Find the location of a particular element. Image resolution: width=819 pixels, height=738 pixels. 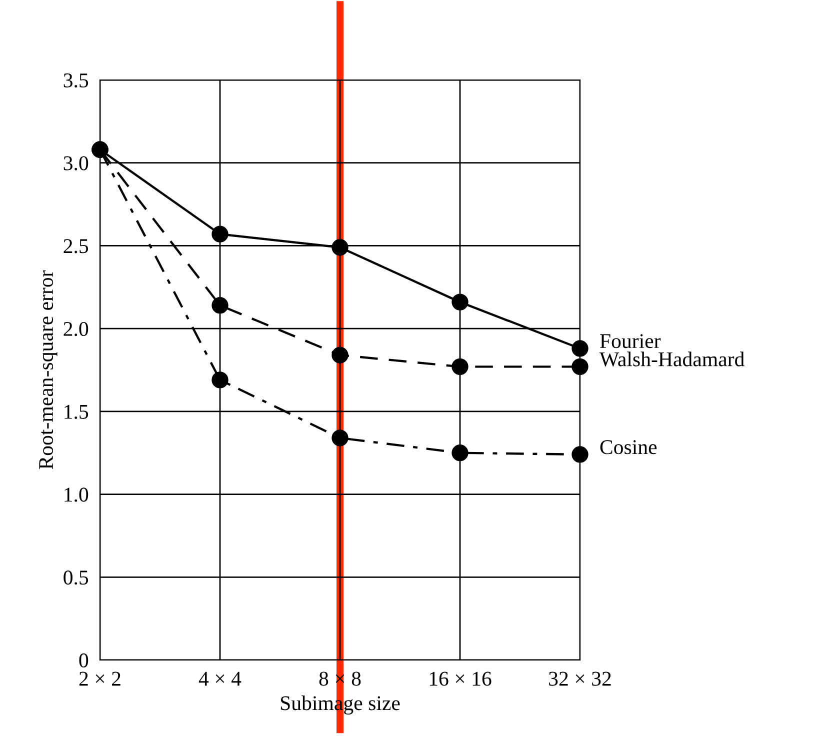

y-tick-label: 2.5 is located at coordinates (76, 246).